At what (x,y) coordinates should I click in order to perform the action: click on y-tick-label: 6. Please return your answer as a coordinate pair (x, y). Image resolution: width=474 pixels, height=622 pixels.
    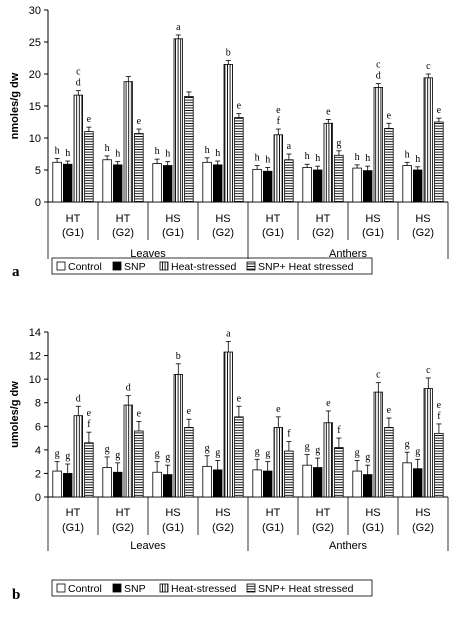
    Looking at the image, I should click on (38, 427).